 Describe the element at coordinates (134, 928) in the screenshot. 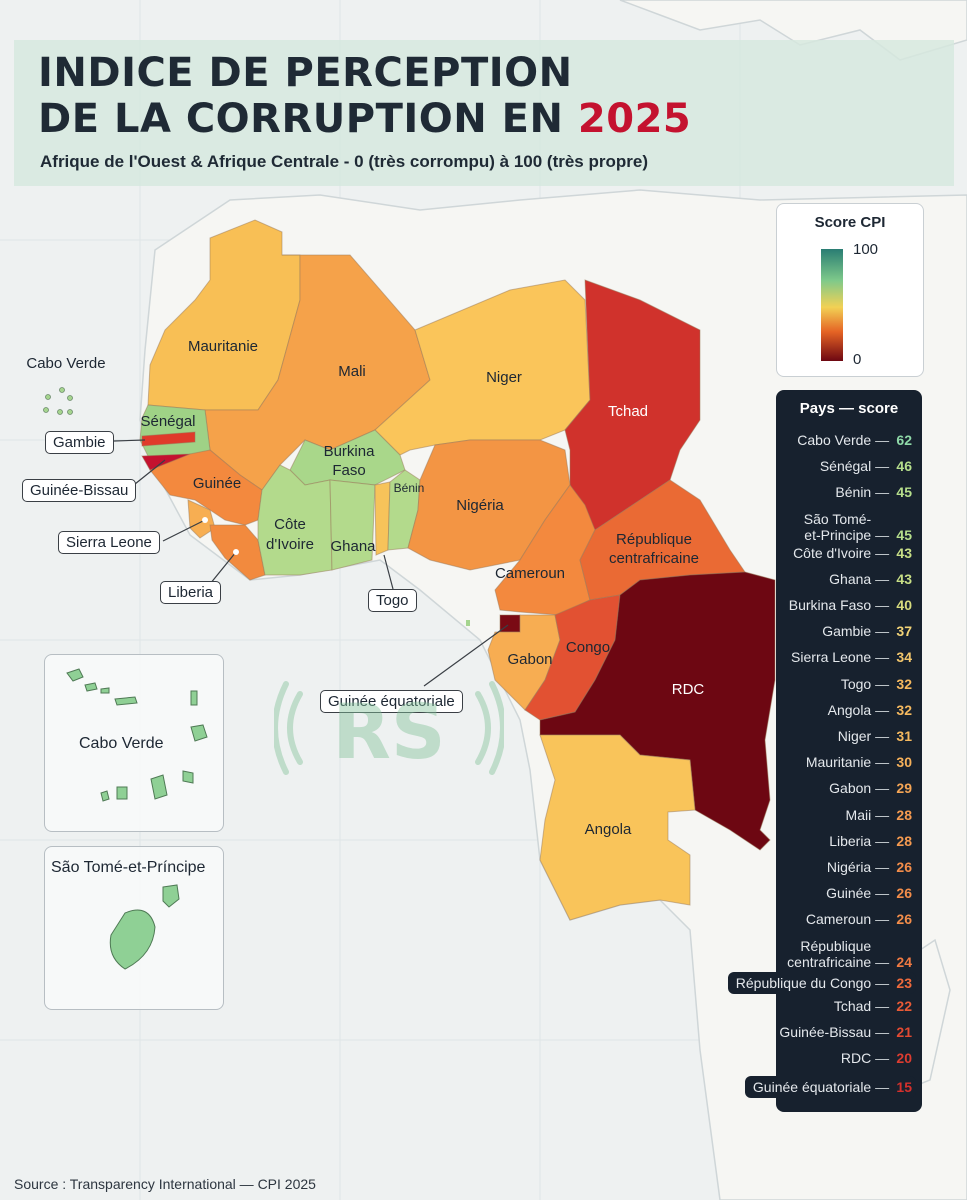

I see `inset-sao-tome: São Tomé-et-Príncipe` at that location.